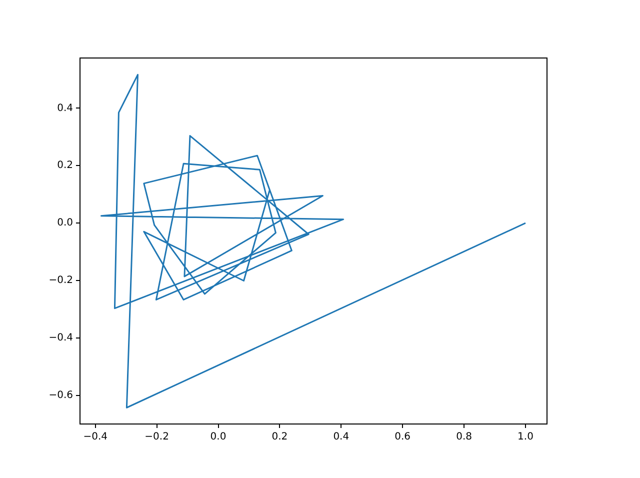  I want to click on x-tick-label: 0.0, so click(218, 437).